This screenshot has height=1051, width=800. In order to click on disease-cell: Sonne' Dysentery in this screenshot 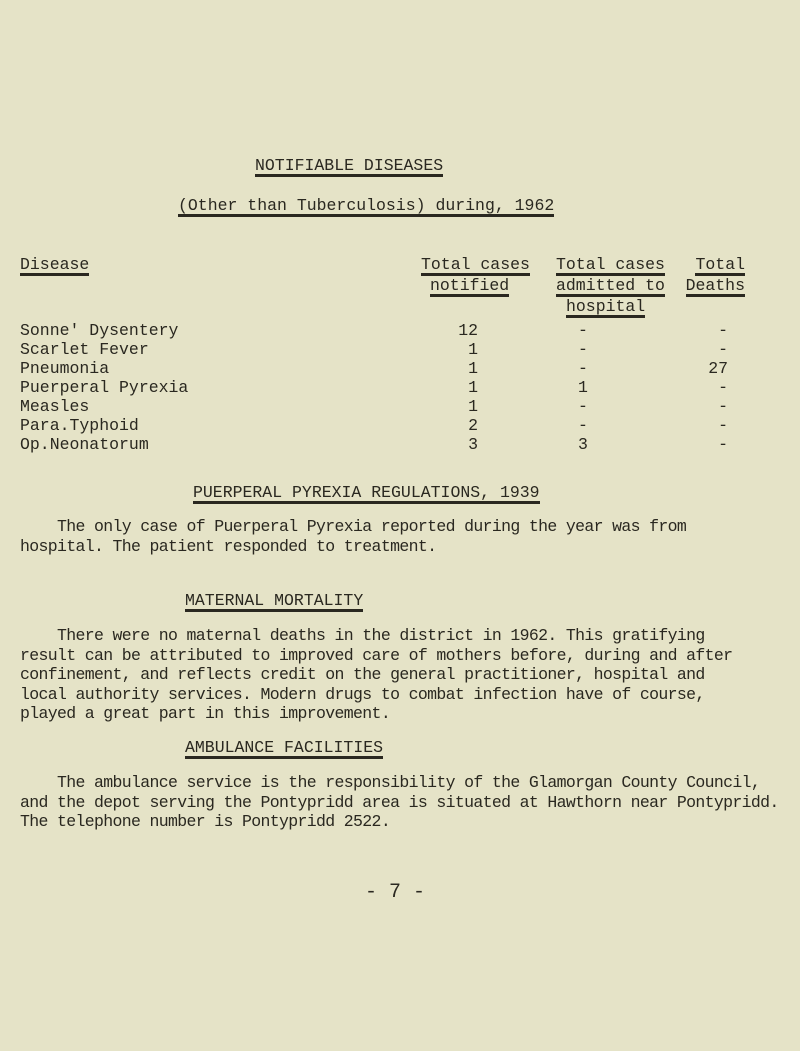, I will do `click(99, 330)`.